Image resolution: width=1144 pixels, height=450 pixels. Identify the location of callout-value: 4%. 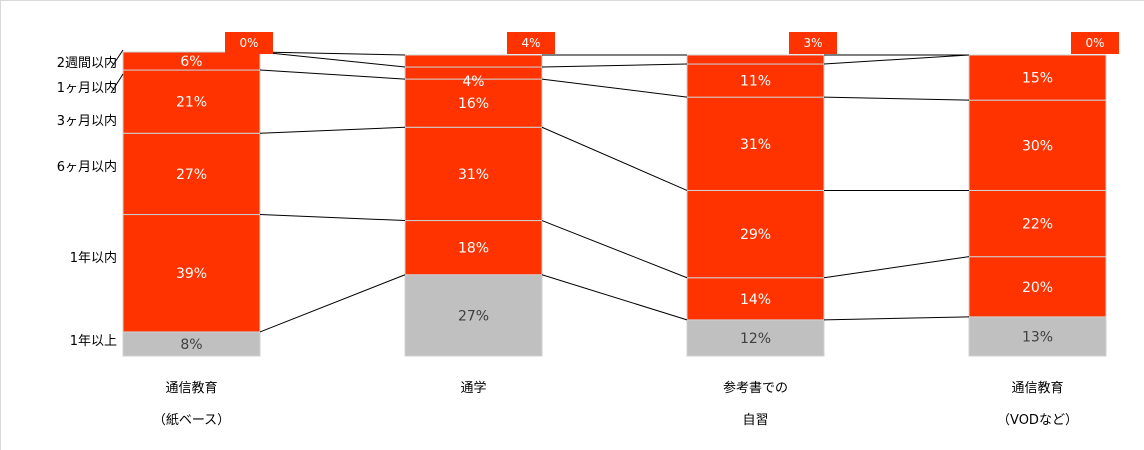
(530, 43).